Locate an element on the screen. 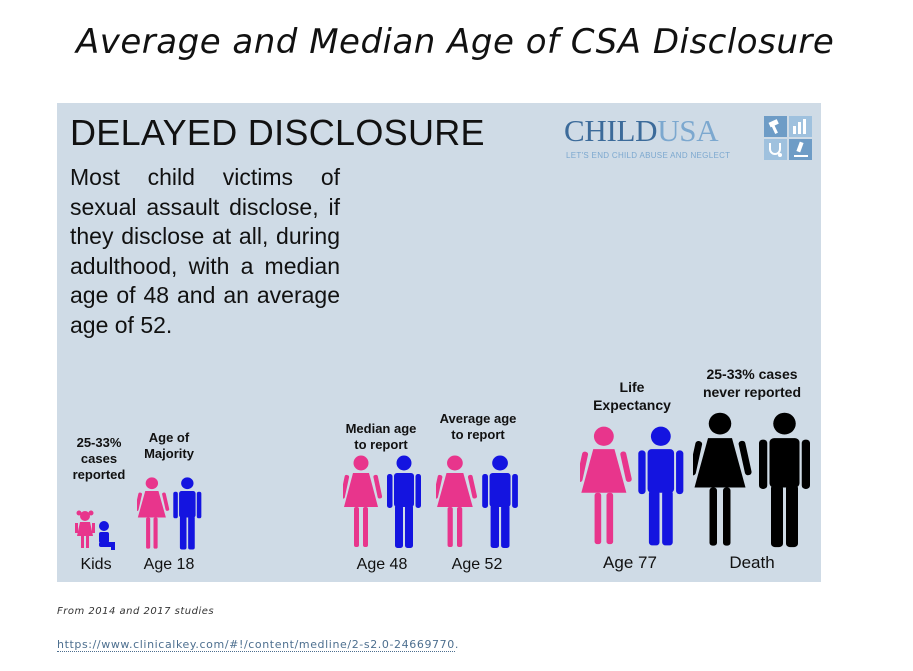 The width and height of the screenshot is (913, 671). age-label-52: Age 52 is located at coordinates (477, 564).